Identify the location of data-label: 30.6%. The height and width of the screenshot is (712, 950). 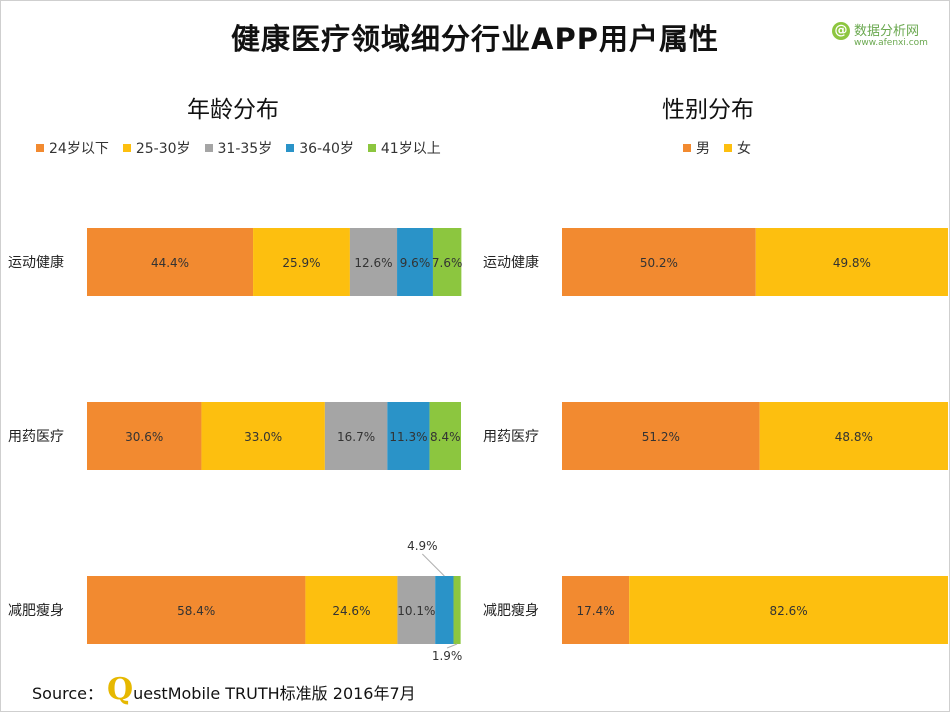
(144, 437).